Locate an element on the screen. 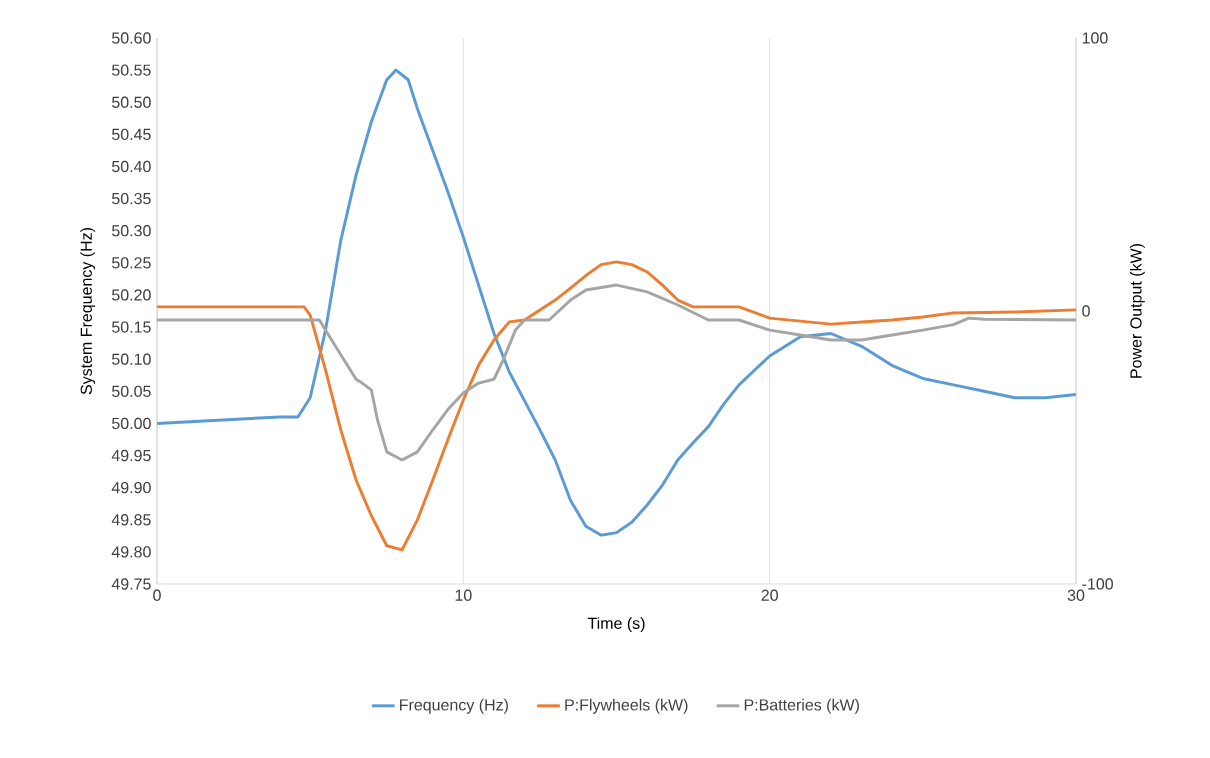 The image size is (1210, 758). x-tick-label: 0 is located at coordinates (157, 595).